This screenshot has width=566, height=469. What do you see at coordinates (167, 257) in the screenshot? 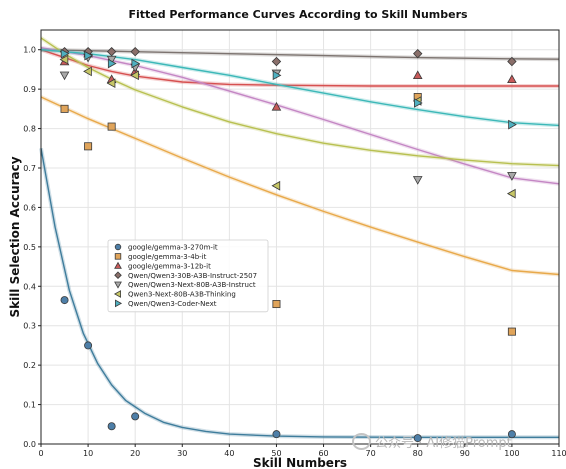
I see `legend-label: google/gemma-3-4b-it` at bounding box center [167, 257].